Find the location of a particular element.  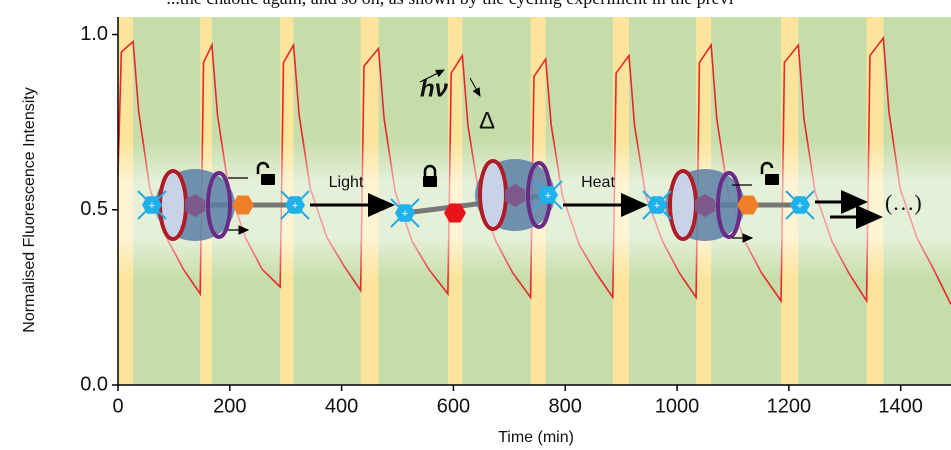

y-tick-label: 0.5 is located at coordinates (94, 209).